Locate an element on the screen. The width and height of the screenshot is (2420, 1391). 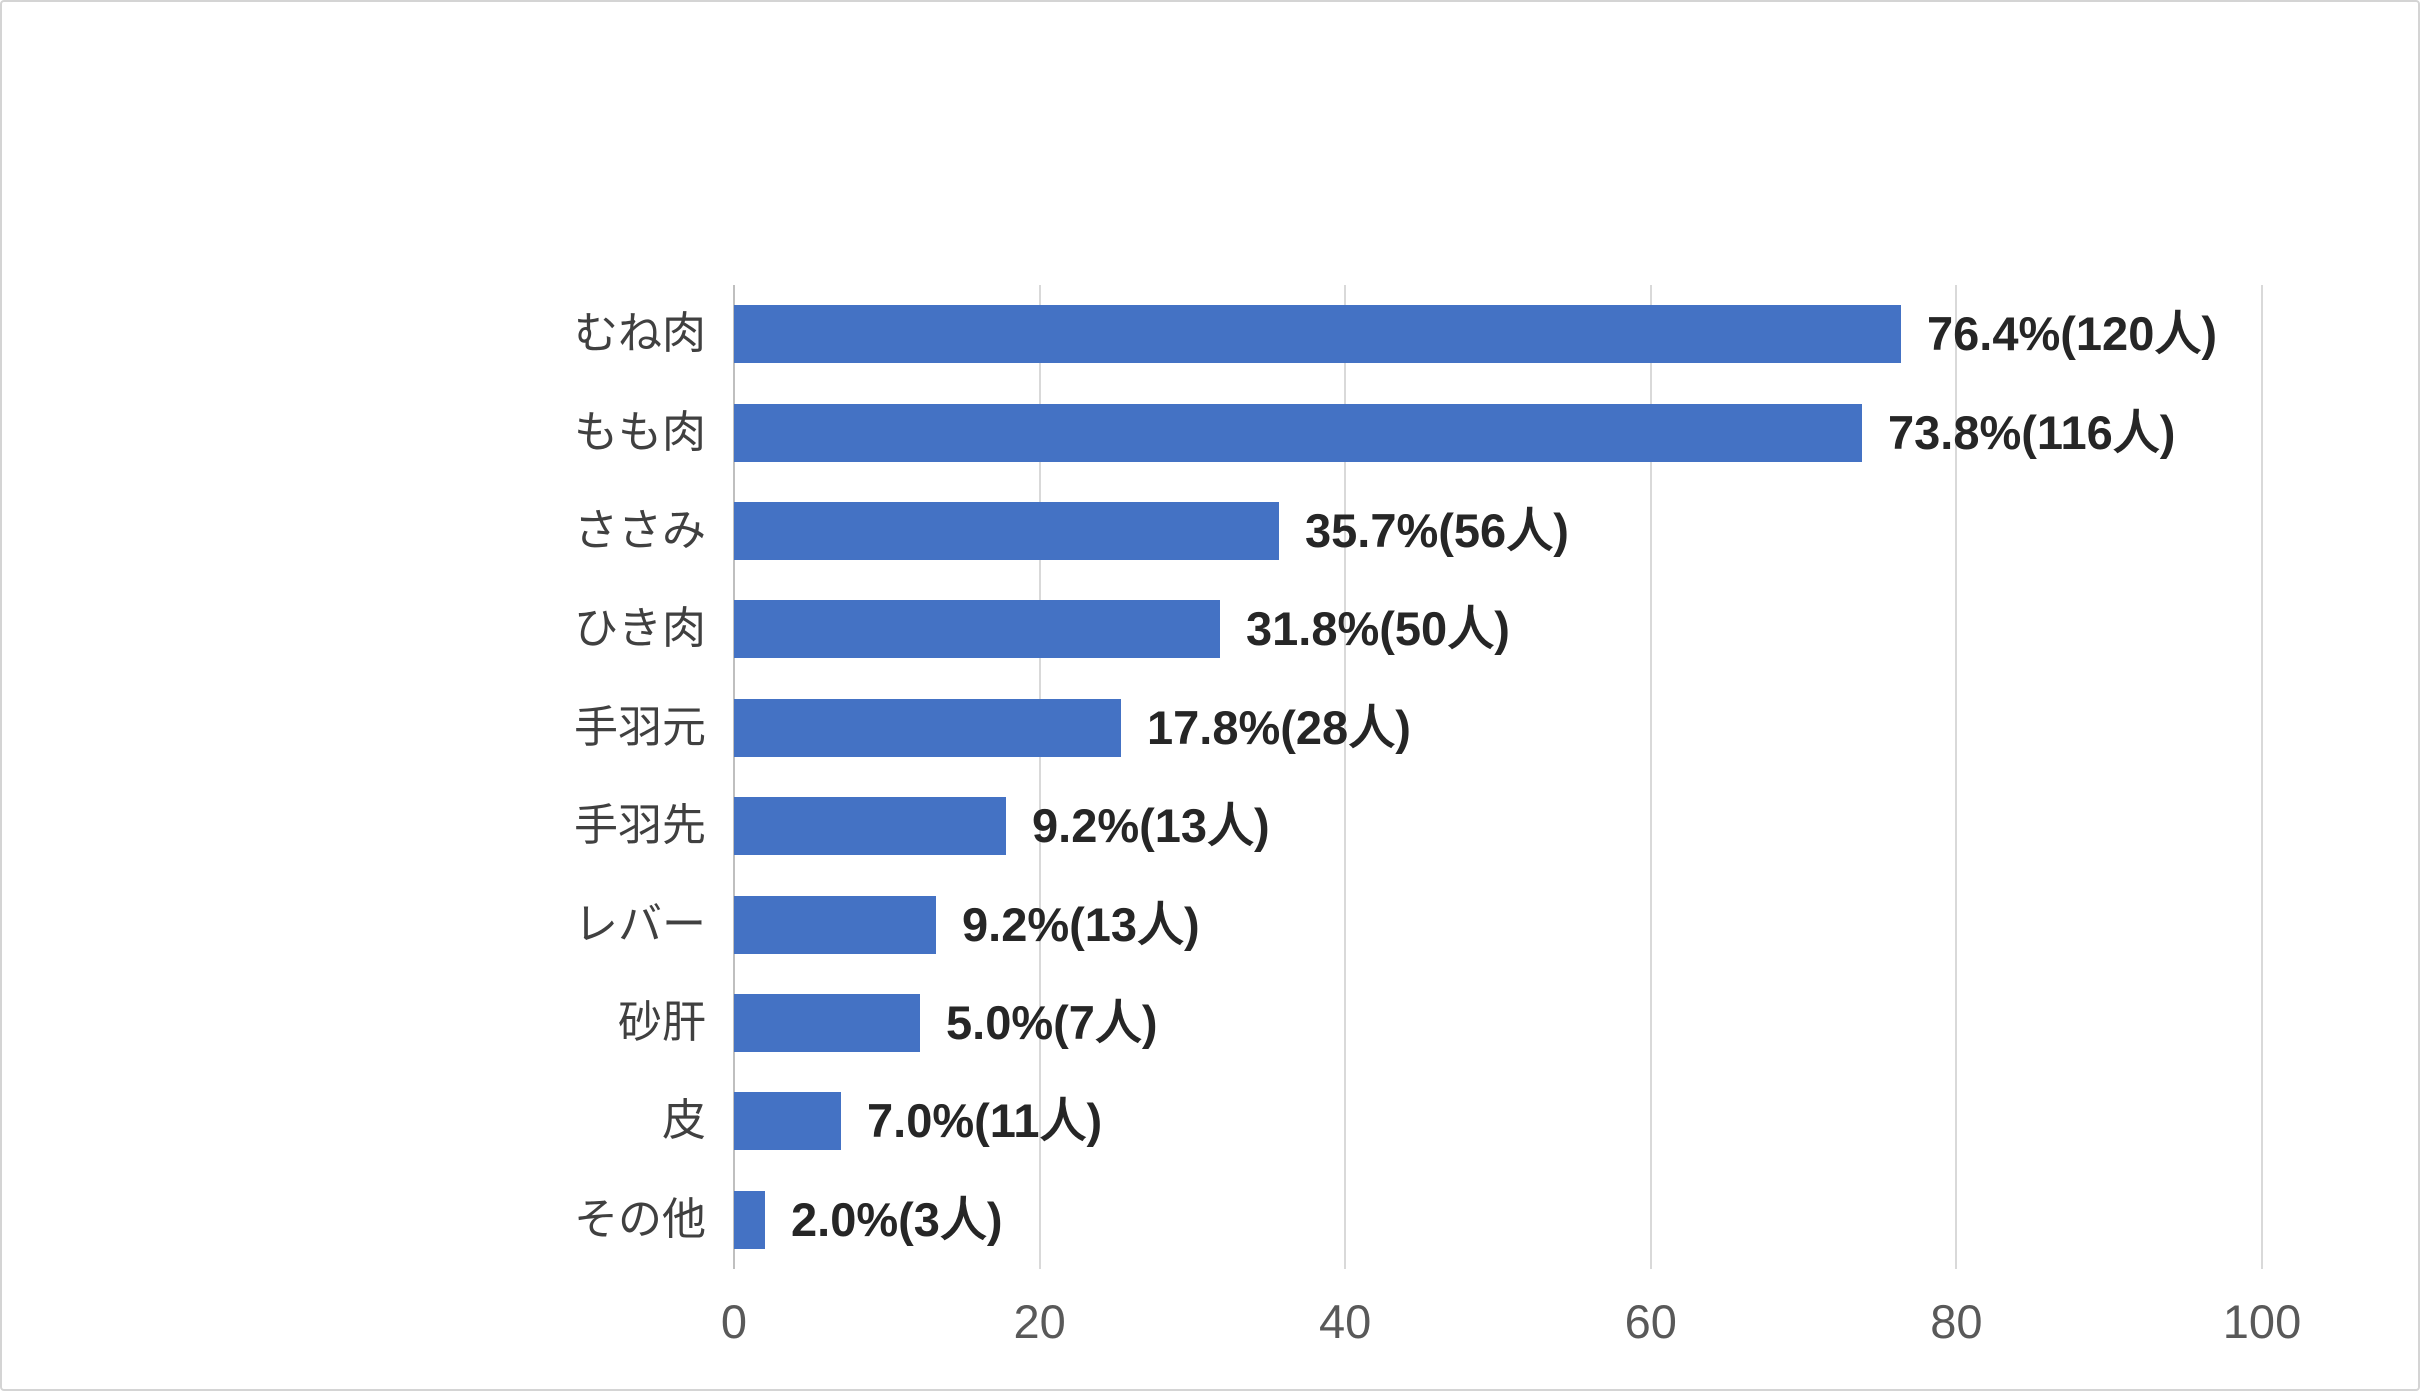
x-axis-tick-label: 40 is located at coordinates (1345, 1321).